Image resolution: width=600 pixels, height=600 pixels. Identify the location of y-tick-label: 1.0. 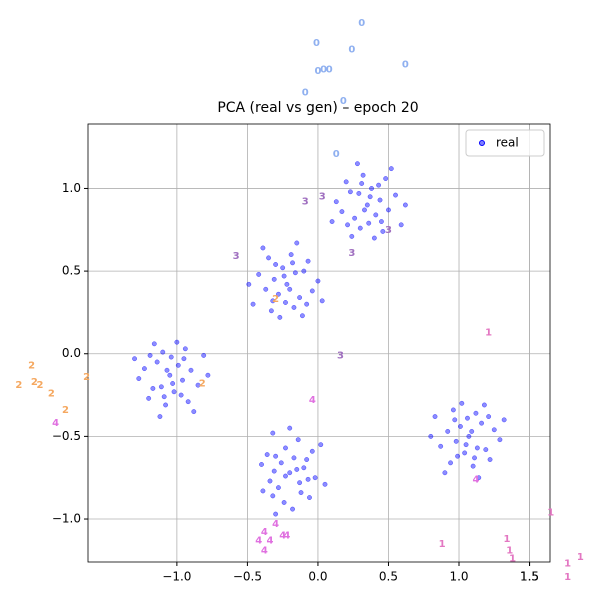
(71, 188).